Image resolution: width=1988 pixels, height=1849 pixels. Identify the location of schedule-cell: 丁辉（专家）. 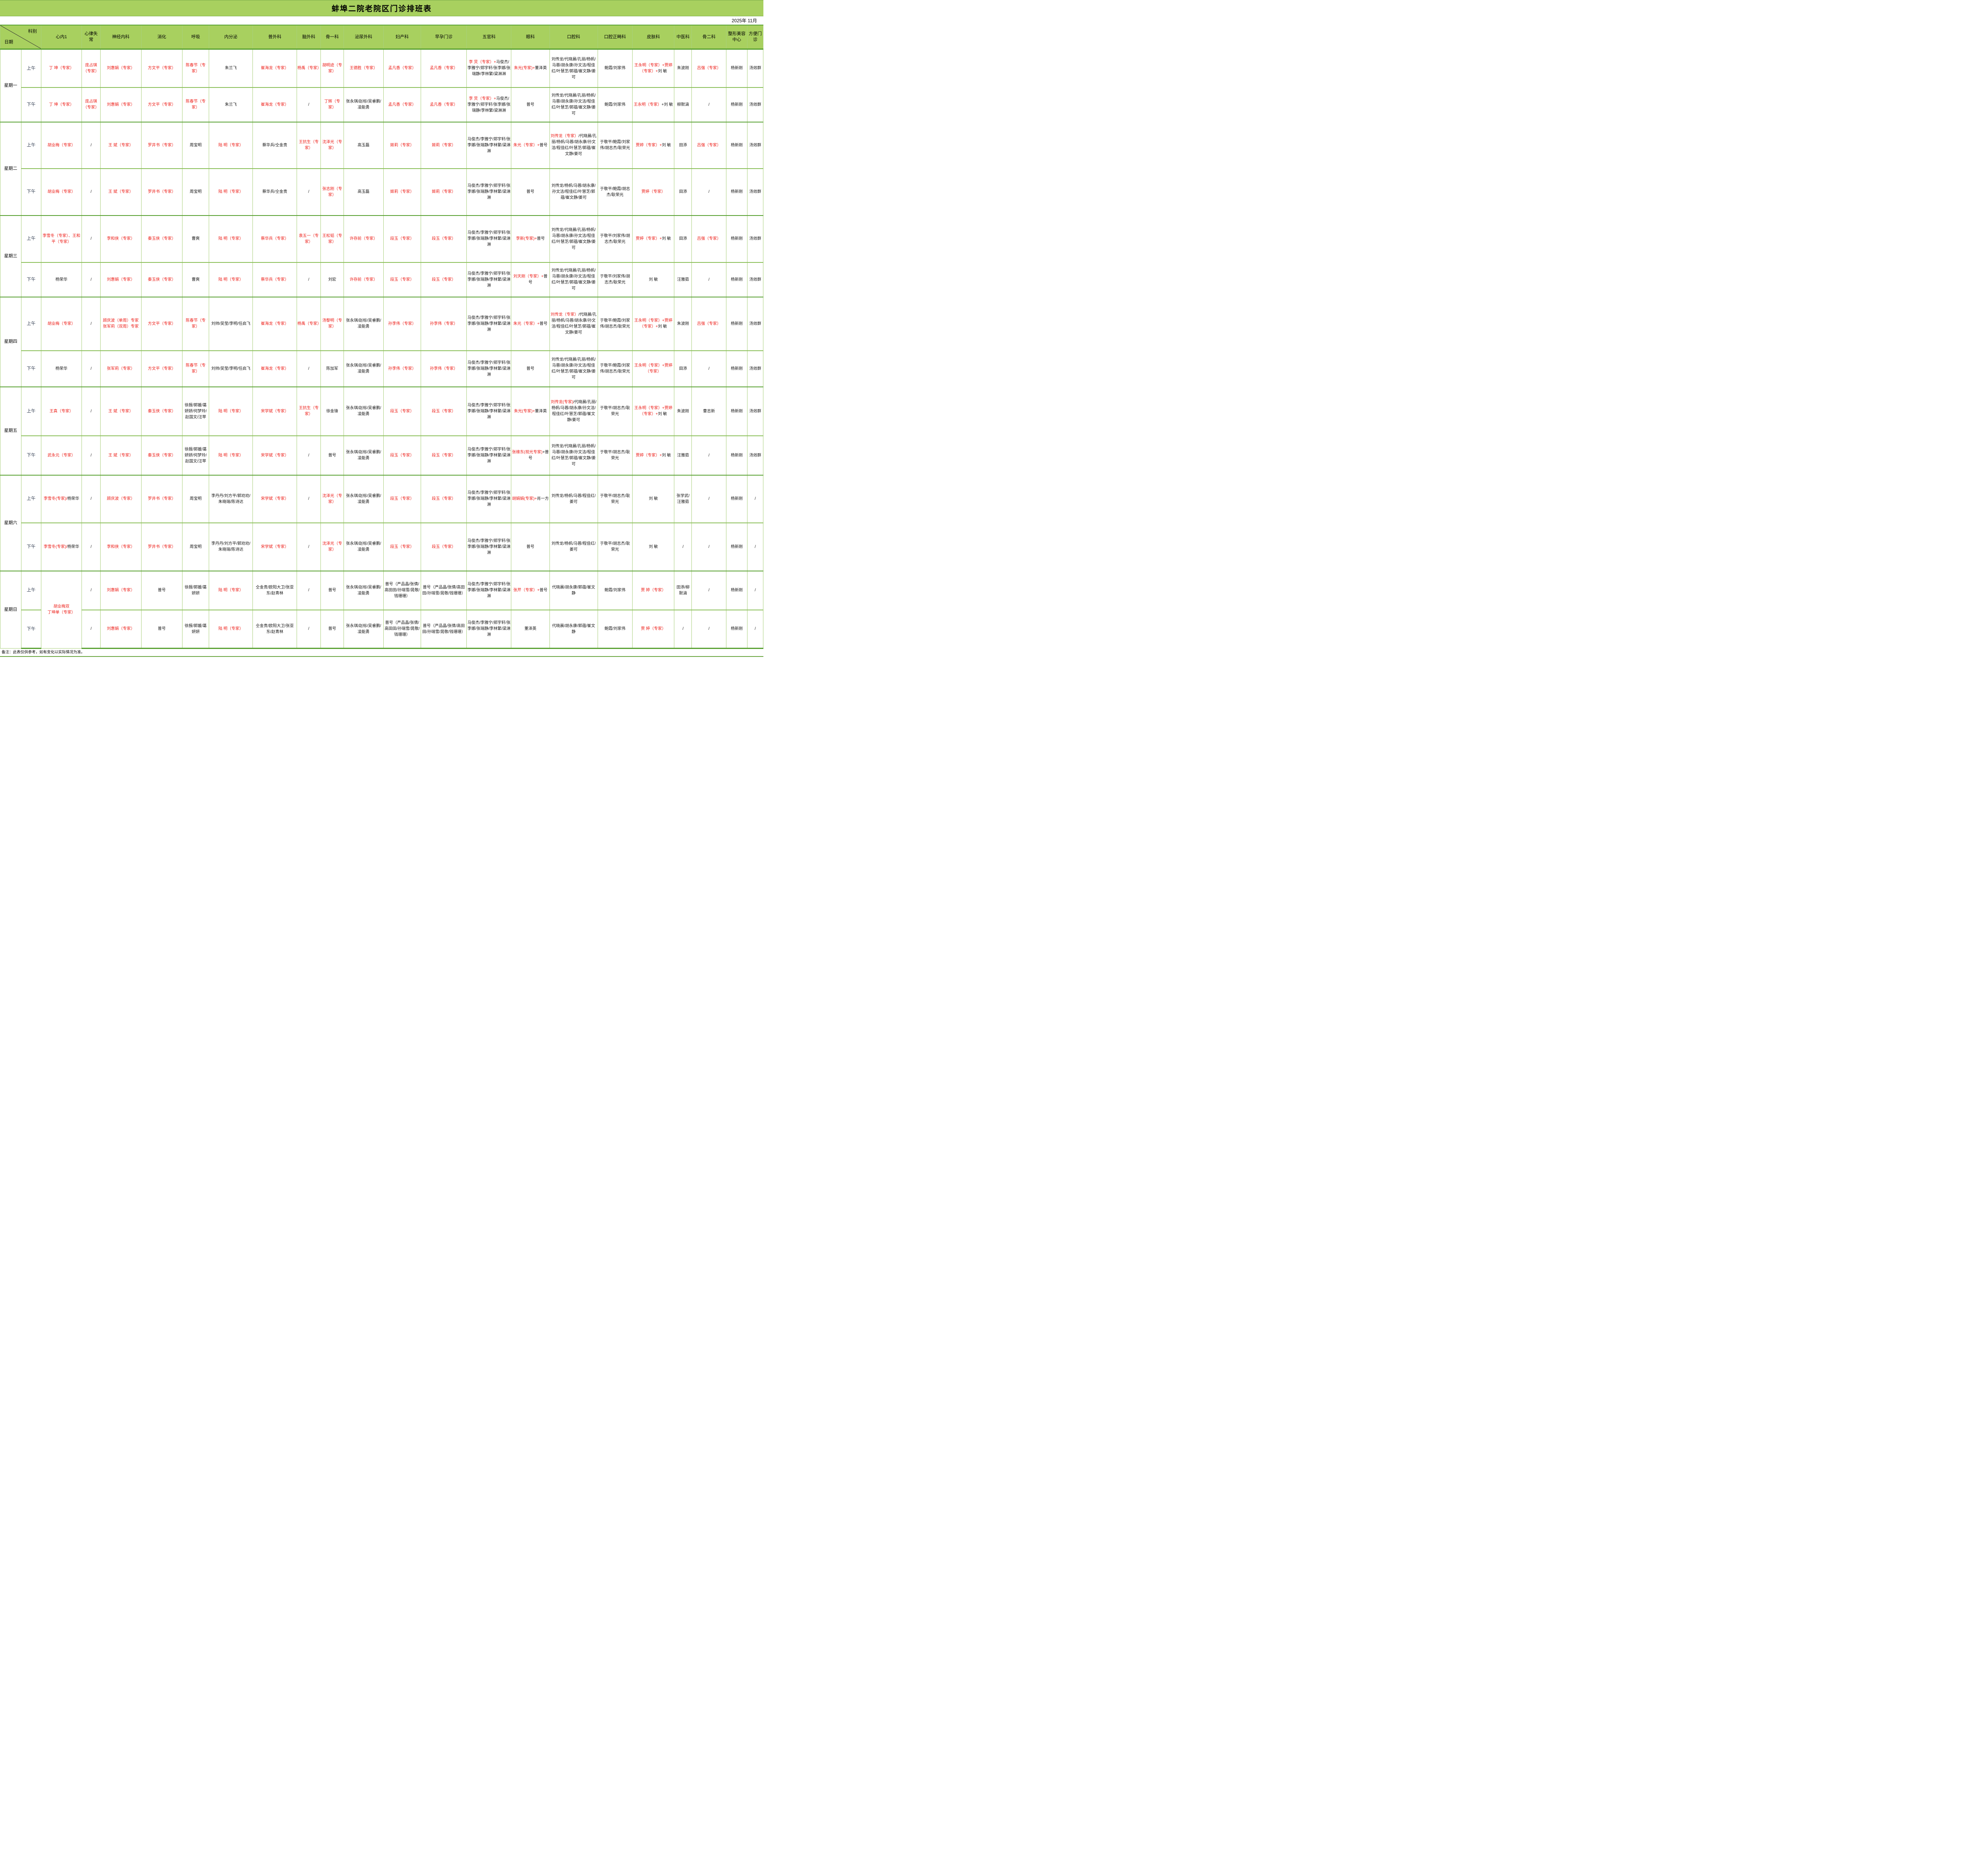
(332, 105).